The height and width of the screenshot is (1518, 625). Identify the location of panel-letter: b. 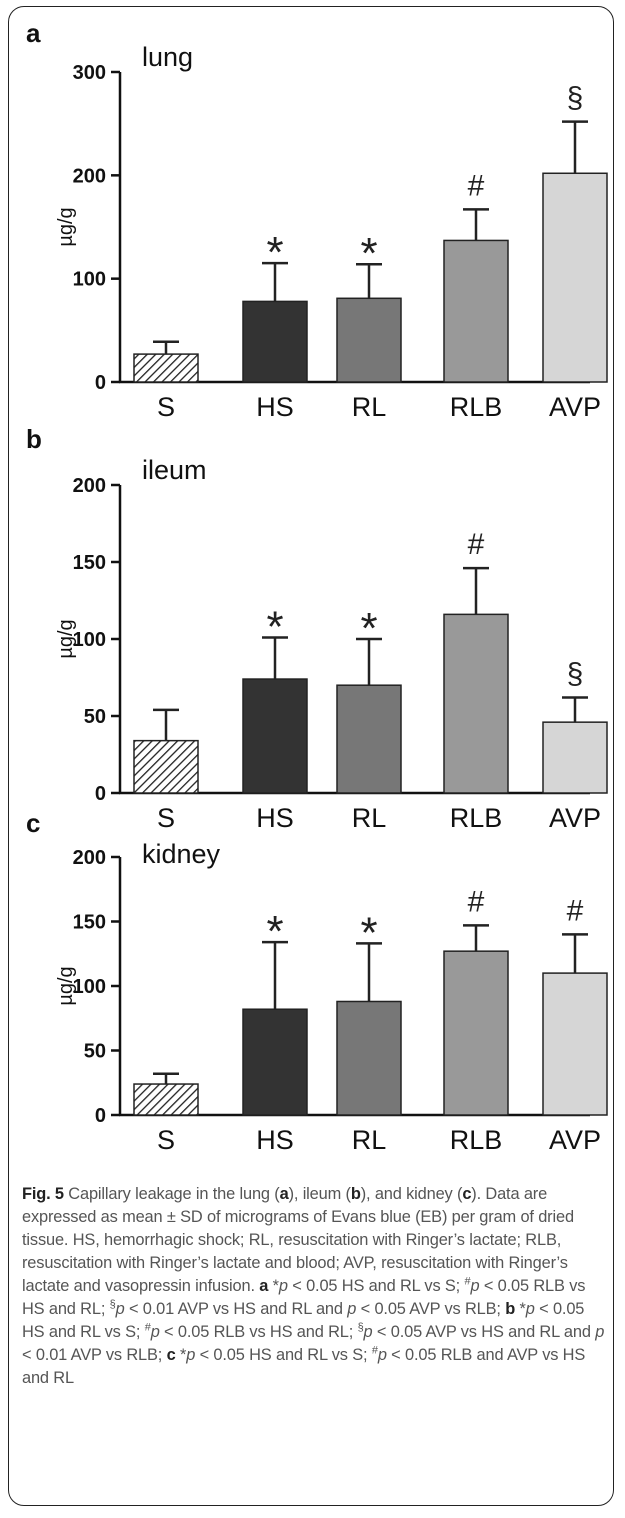
(34, 439).